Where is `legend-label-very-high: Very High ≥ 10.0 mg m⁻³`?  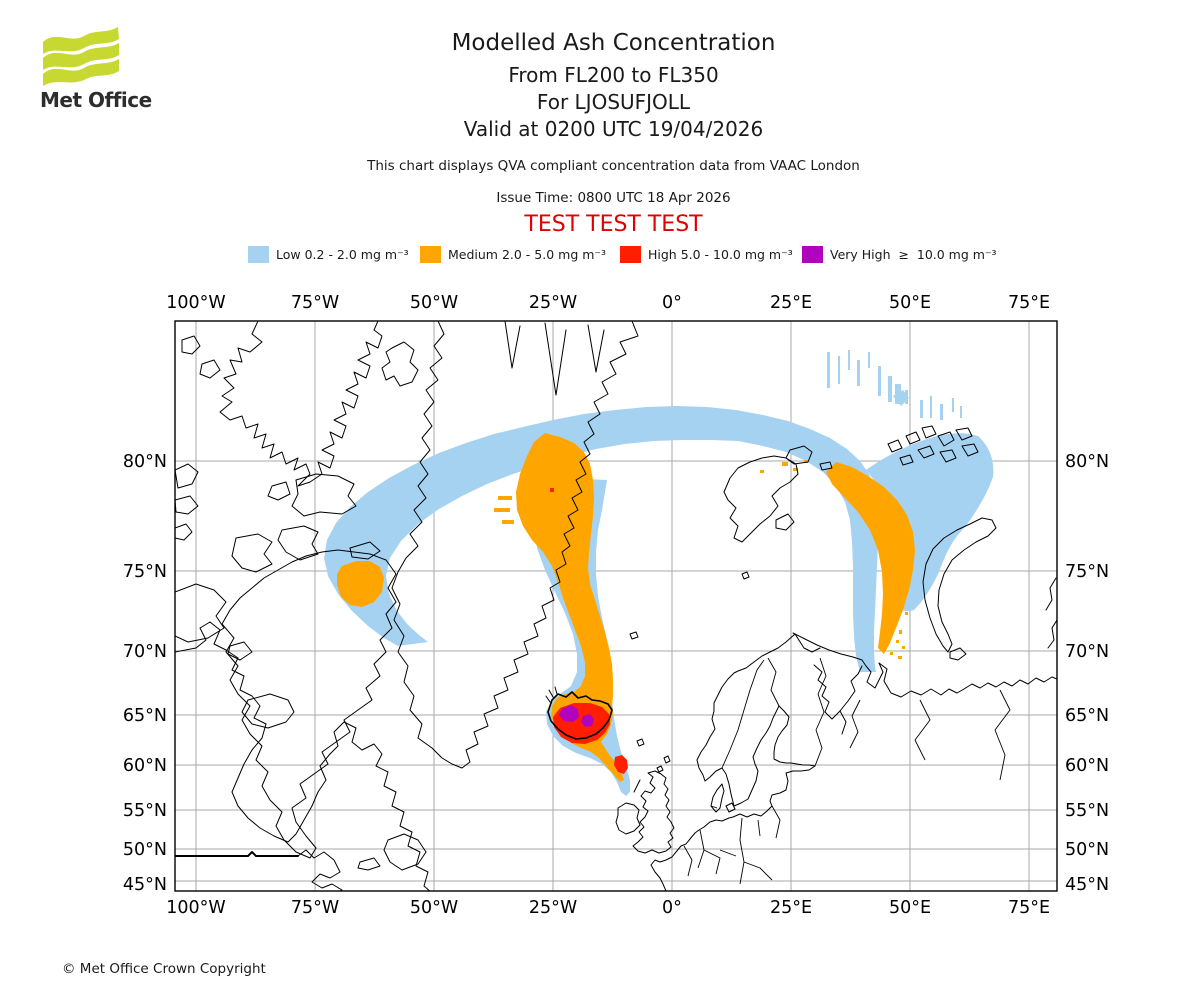 legend-label-very-high: Very High ≥ 10.0 mg m⁻³ is located at coordinates (913, 254).